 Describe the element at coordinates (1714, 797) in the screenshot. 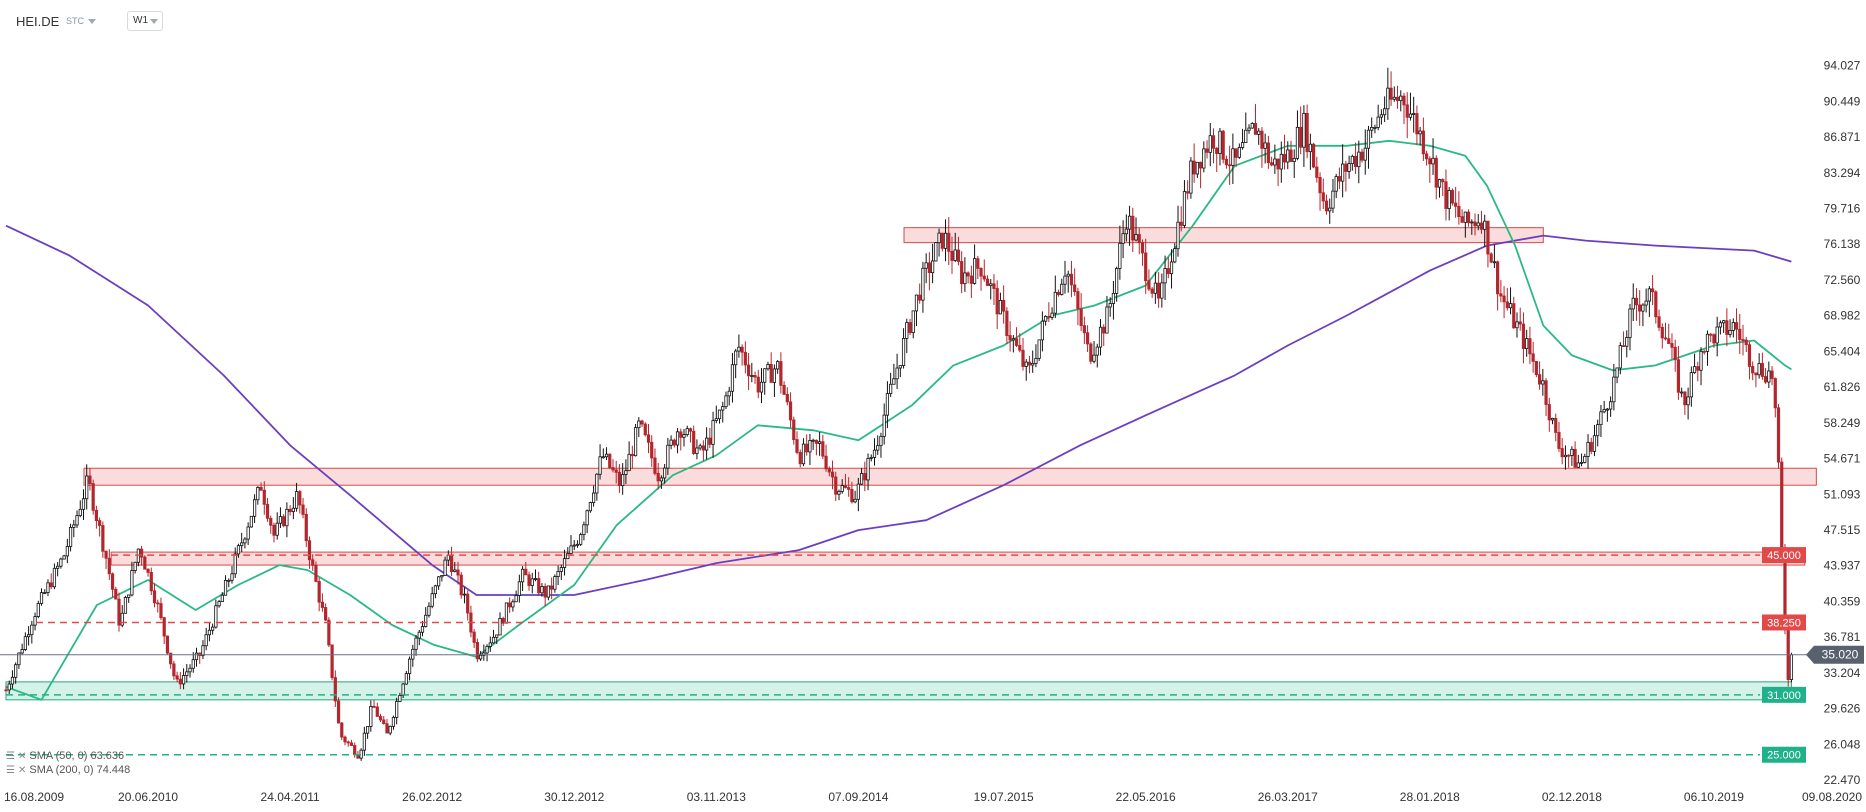

I see `x-tick-label: 06.10.2019` at that location.